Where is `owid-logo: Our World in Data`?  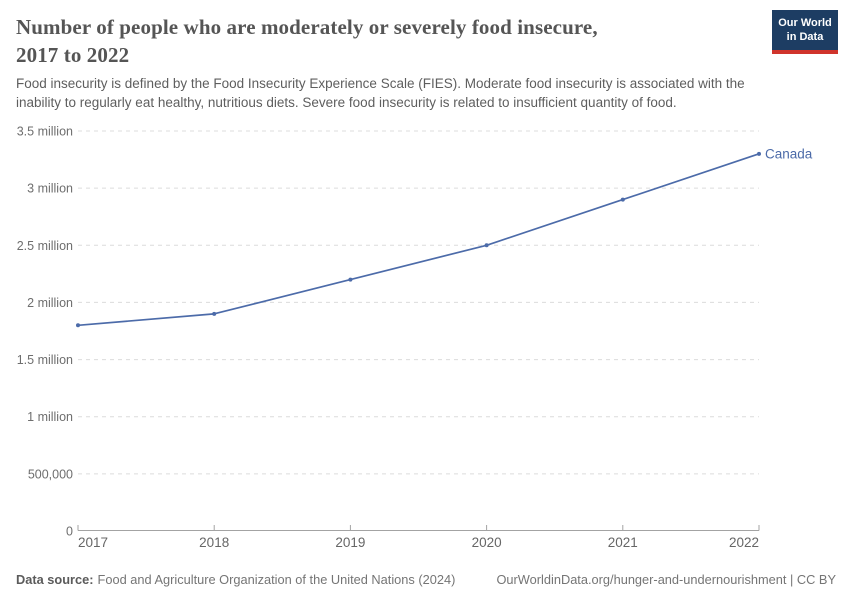
owid-logo: Our World in Data is located at coordinates (805, 32).